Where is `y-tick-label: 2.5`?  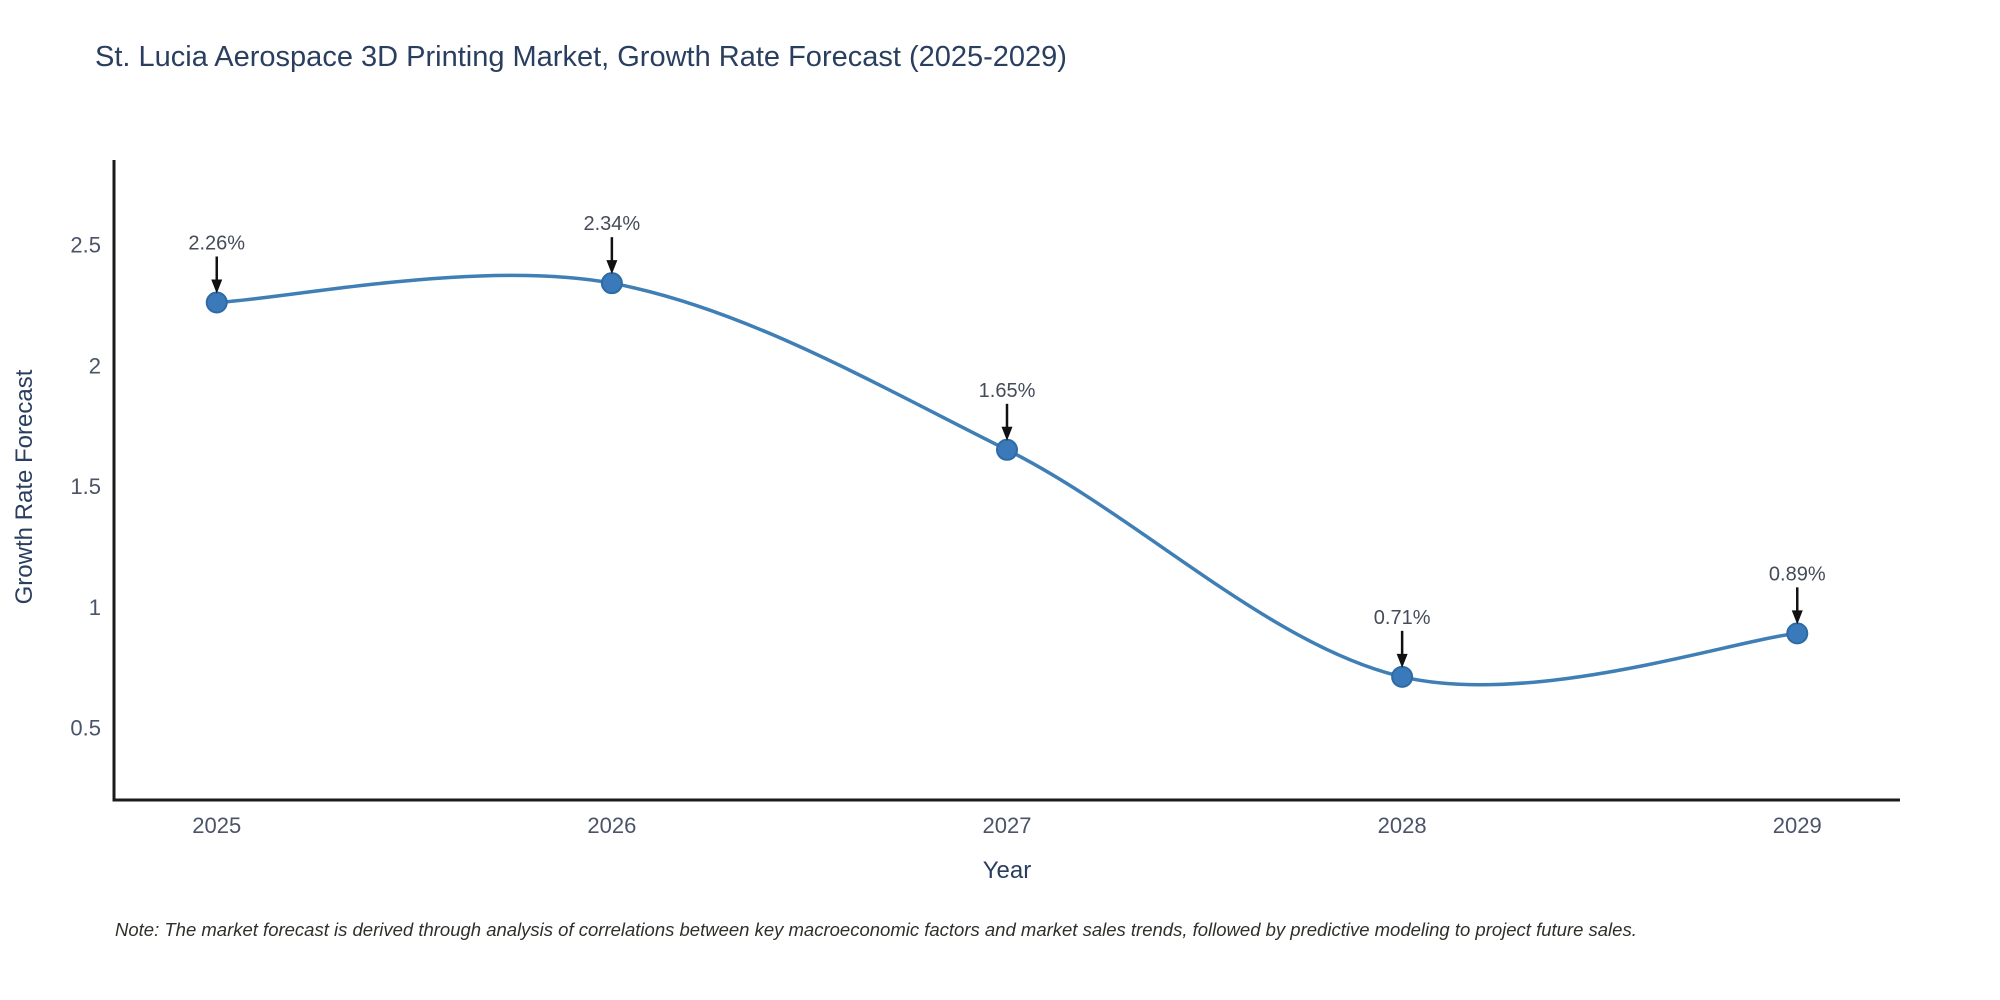
y-tick-label: 2.5 is located at coordinates (85, 245).